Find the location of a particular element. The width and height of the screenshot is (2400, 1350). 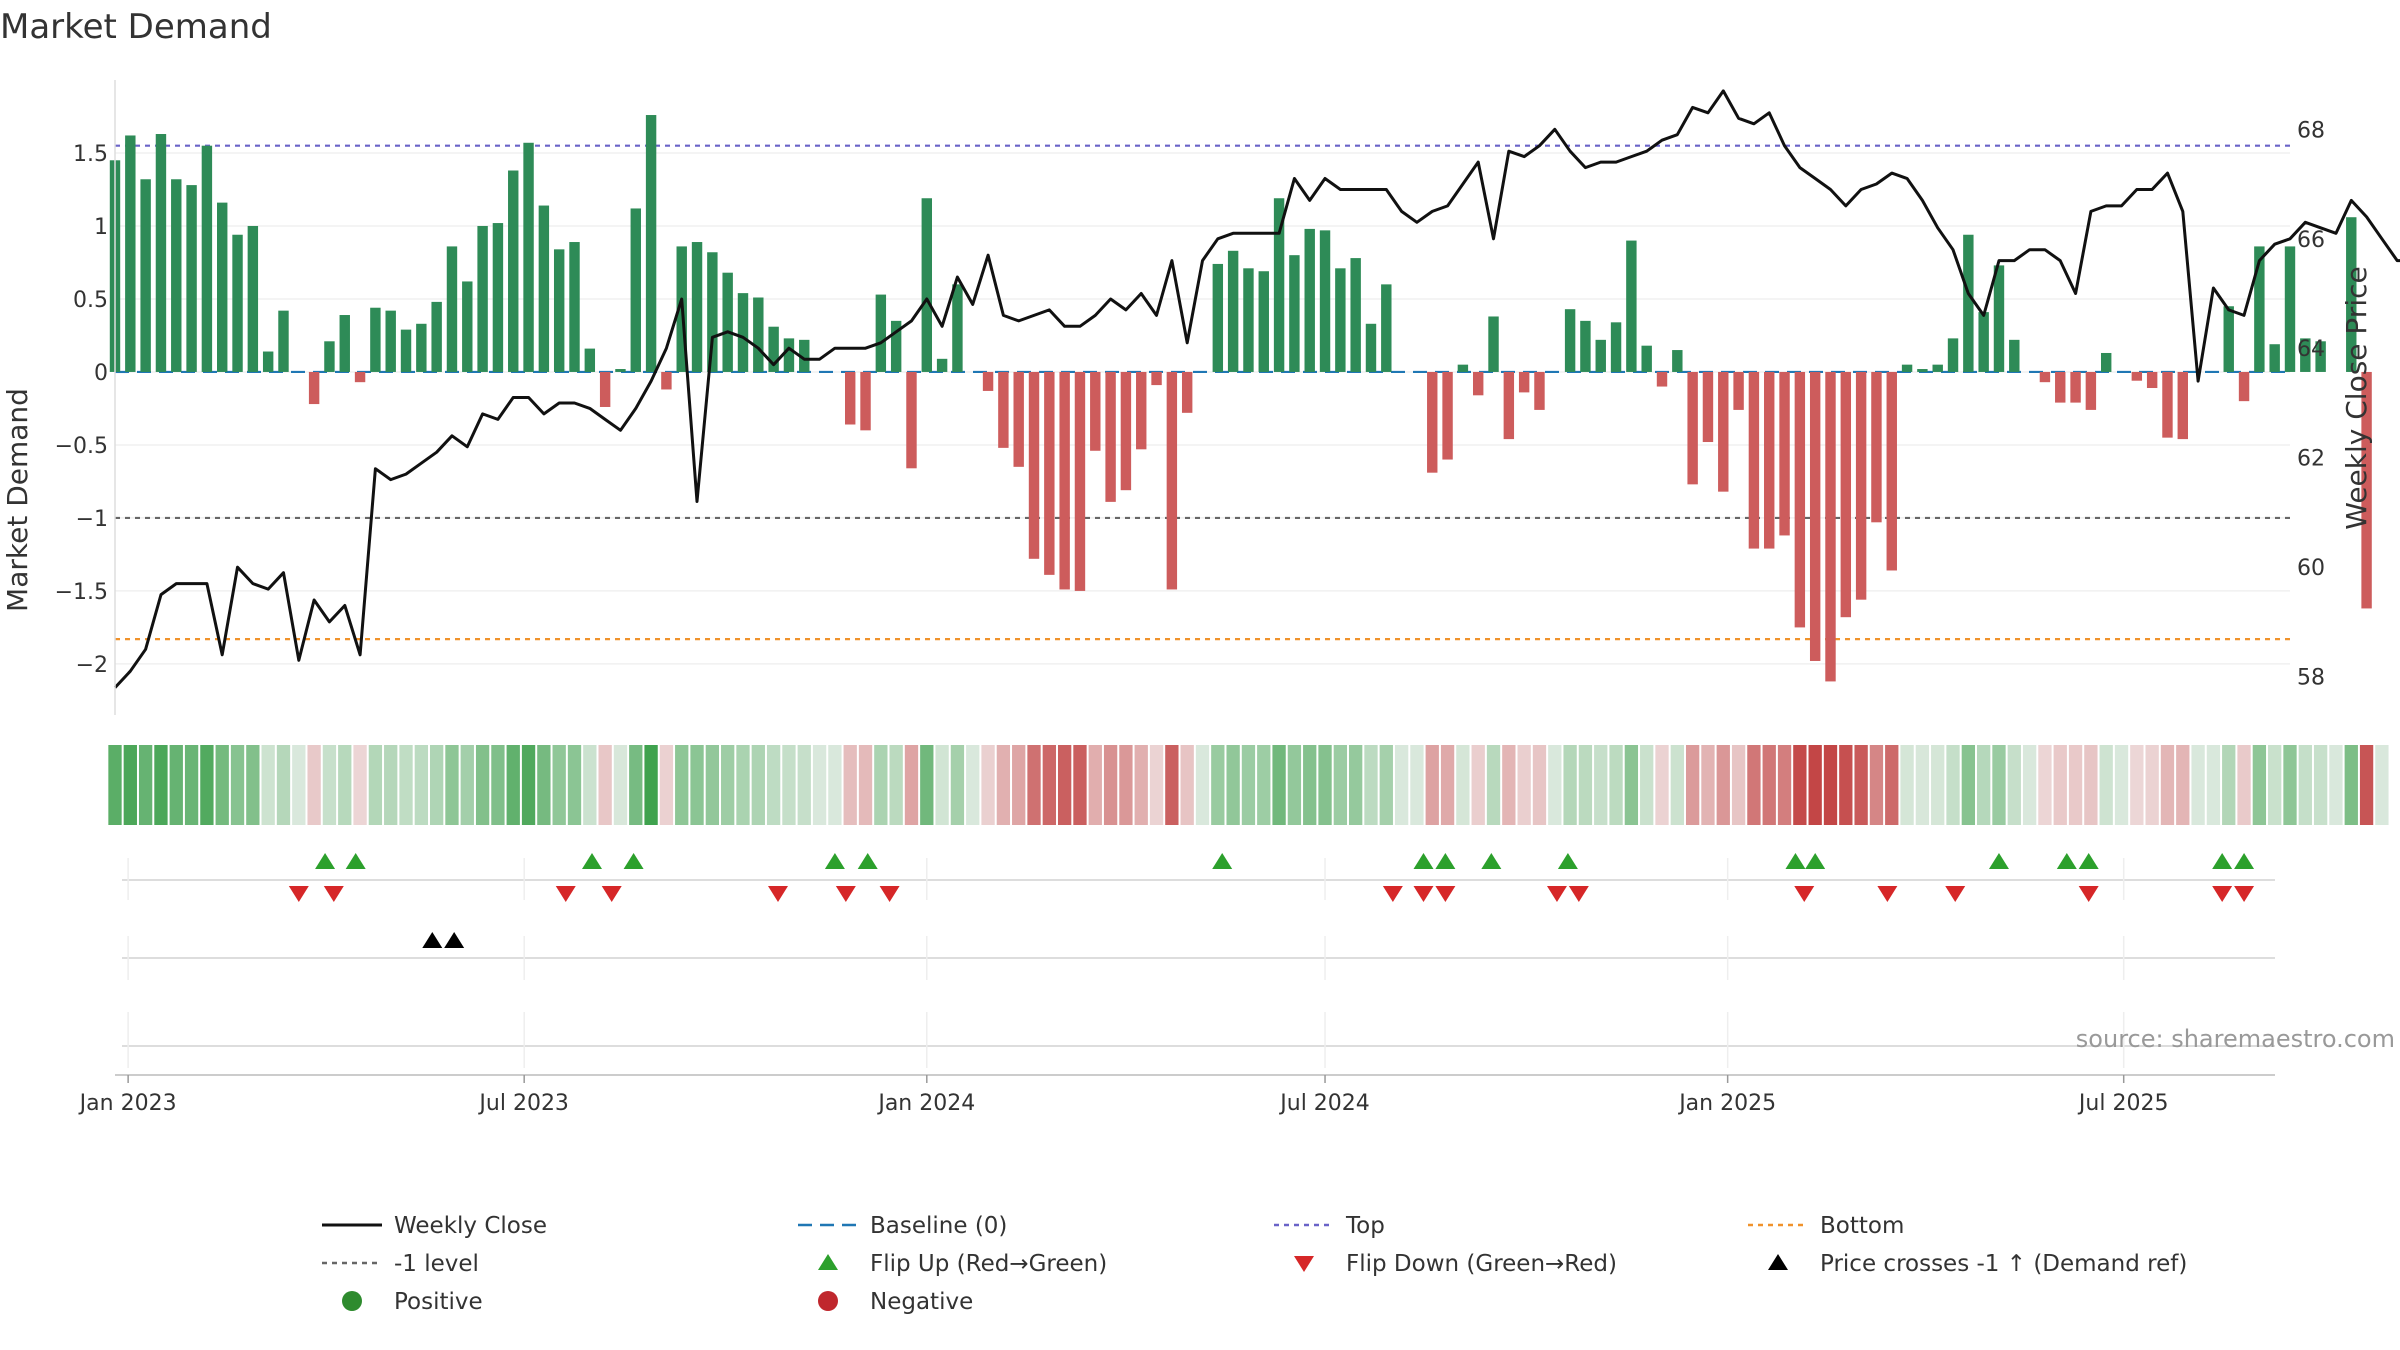

y-right-tick-label: 66 is located at coordinates (2311, 240).